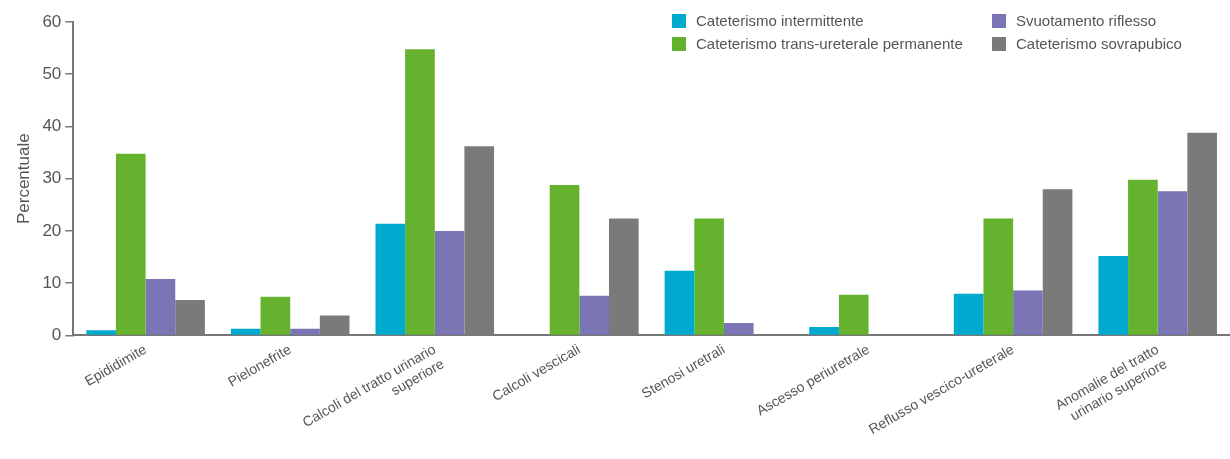  I want to click on y-tick-label: 40, so click(52, 126).